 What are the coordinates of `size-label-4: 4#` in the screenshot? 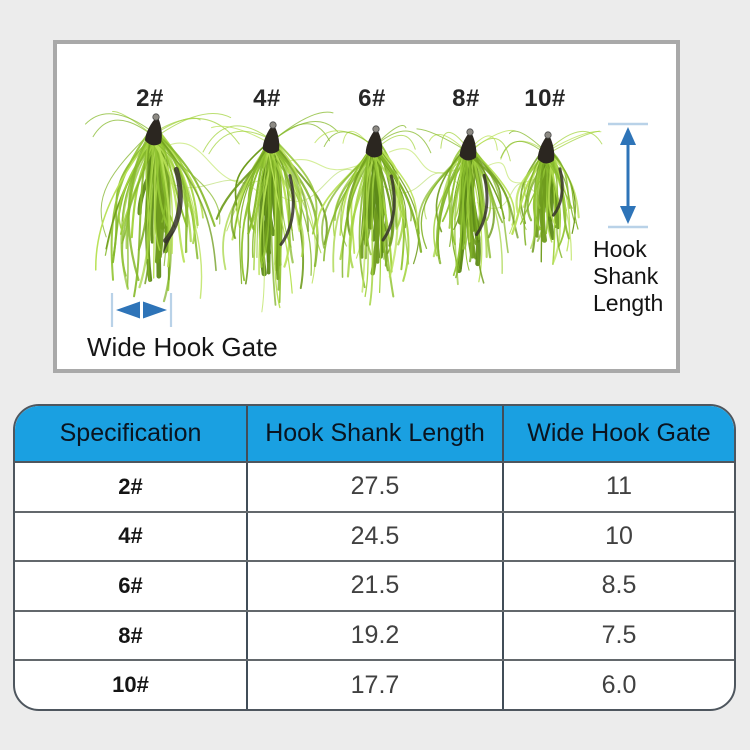 It's located at (267, 98).